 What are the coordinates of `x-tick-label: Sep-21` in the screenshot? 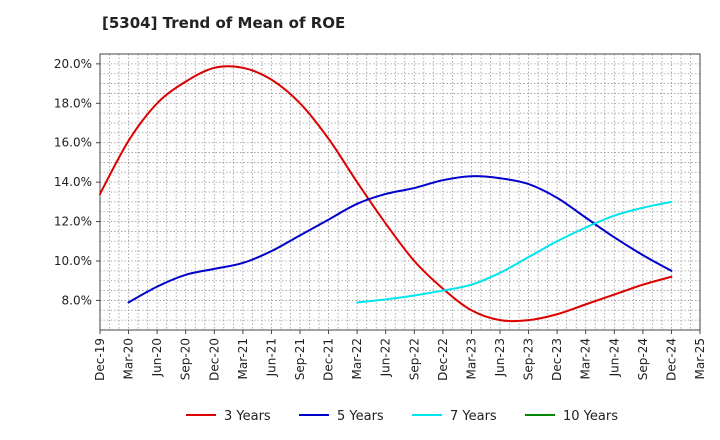 It's located at (300, 359).